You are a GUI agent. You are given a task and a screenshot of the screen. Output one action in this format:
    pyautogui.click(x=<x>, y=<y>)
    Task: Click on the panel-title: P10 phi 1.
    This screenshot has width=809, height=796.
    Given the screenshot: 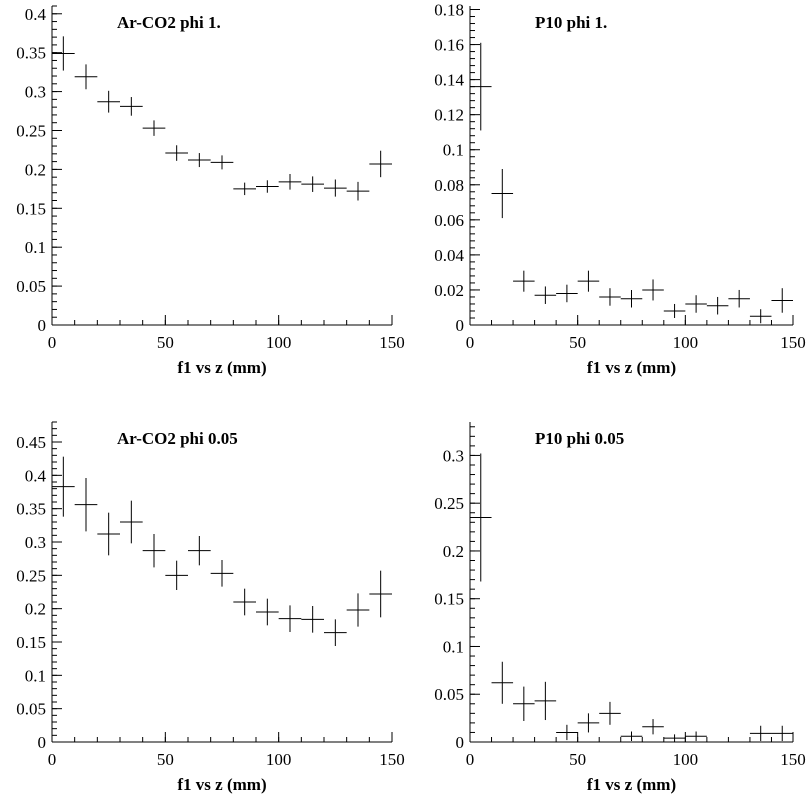 What is the action you would take?
    pyautogui.click(x=571, y=22)
    